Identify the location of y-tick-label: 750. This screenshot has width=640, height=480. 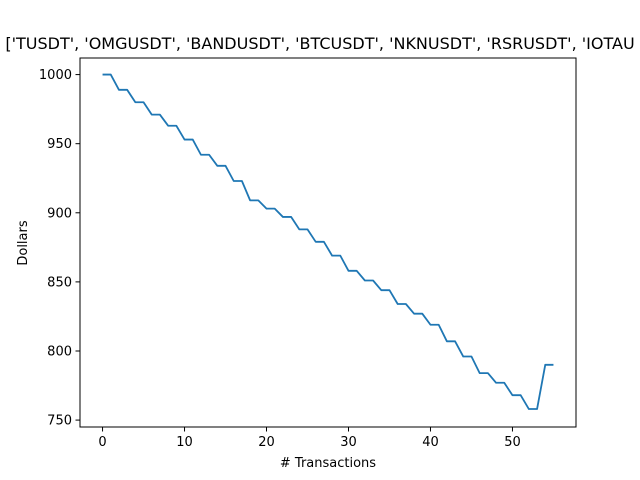
(59, 421).